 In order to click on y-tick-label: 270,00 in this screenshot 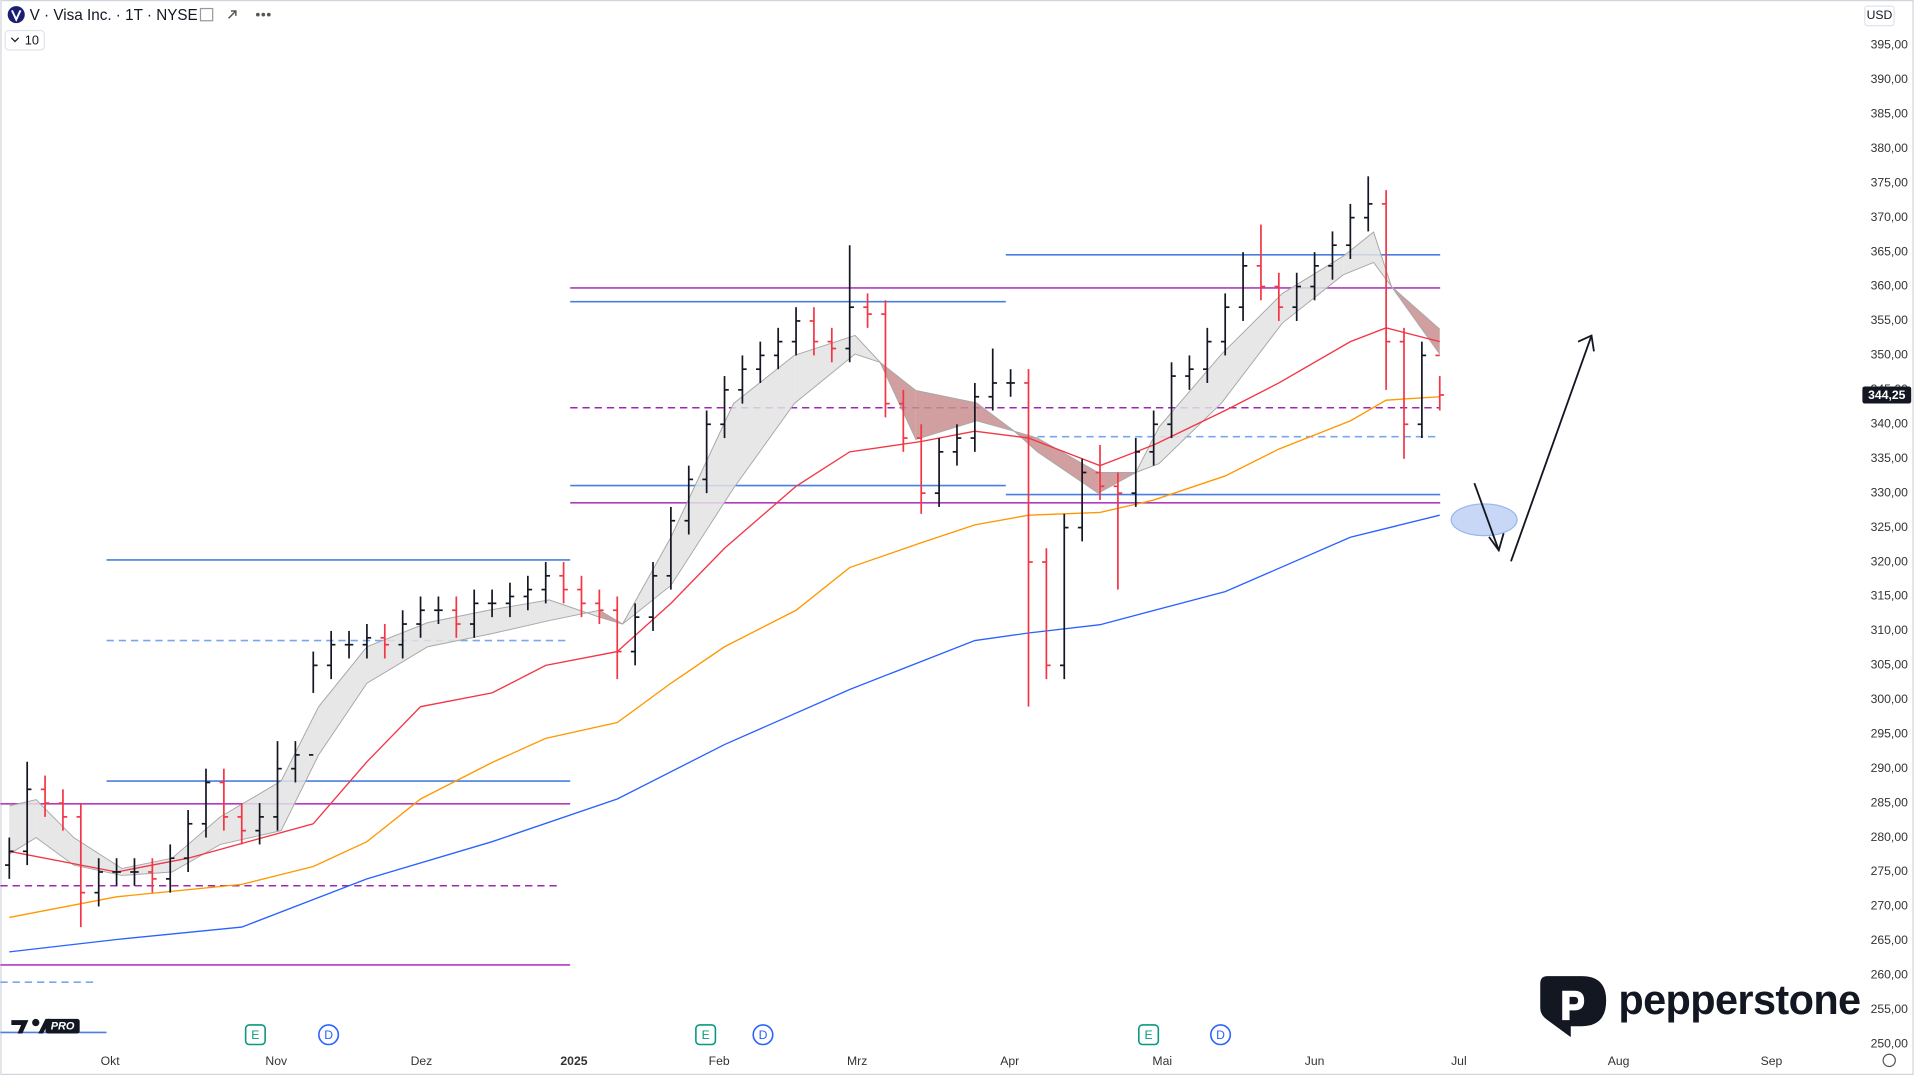, I will do `click(1889, 906)`.